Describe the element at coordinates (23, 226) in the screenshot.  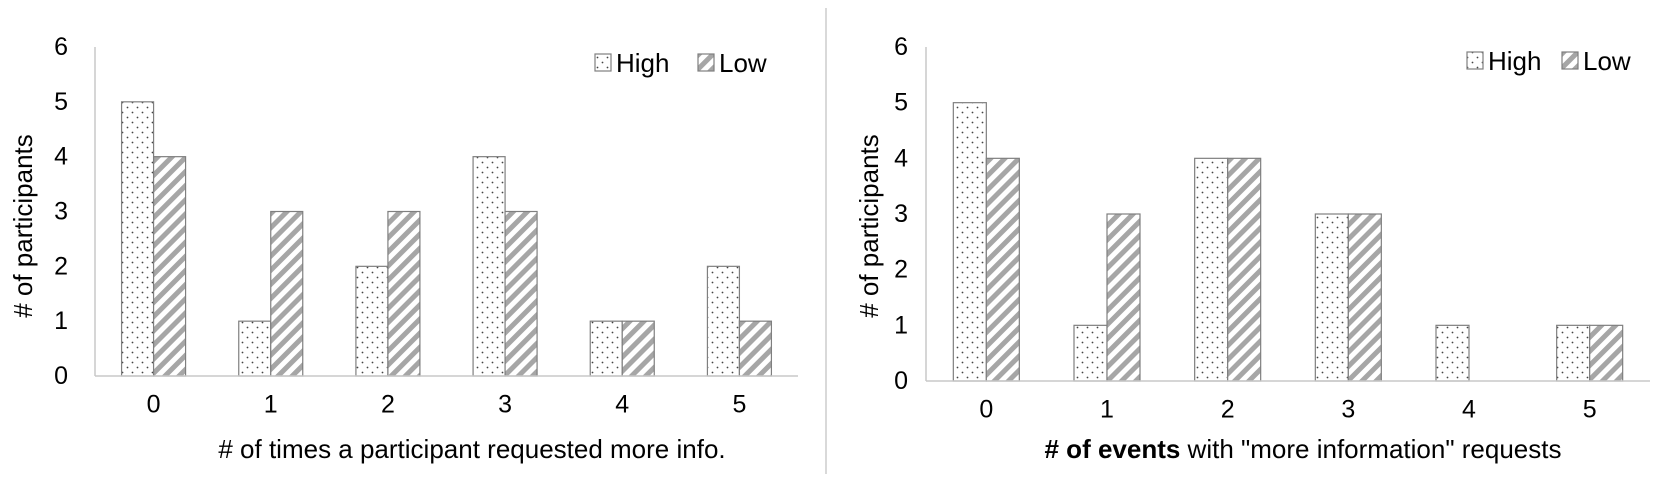
I see `chart-left-y-axis-label: # of participants` at that location.